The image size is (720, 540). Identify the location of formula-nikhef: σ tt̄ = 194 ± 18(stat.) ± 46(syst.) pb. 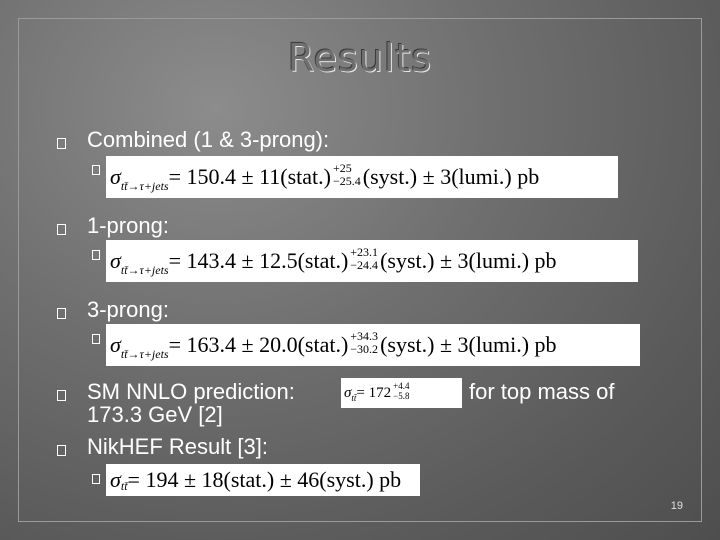
(263, 480).